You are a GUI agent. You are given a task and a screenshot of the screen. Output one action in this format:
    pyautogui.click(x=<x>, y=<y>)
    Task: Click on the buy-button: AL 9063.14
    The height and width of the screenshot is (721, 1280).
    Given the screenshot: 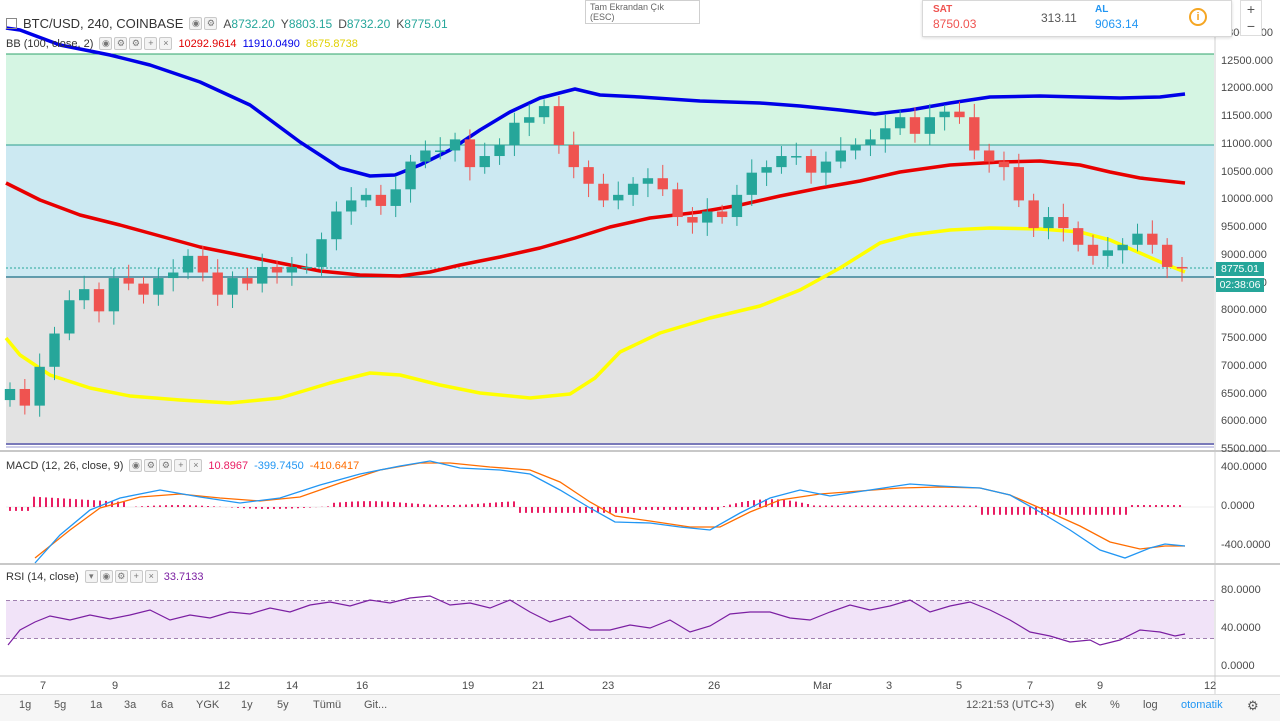 What is the action you would take?
    pyautogui.click(x=1116, y=17)
    